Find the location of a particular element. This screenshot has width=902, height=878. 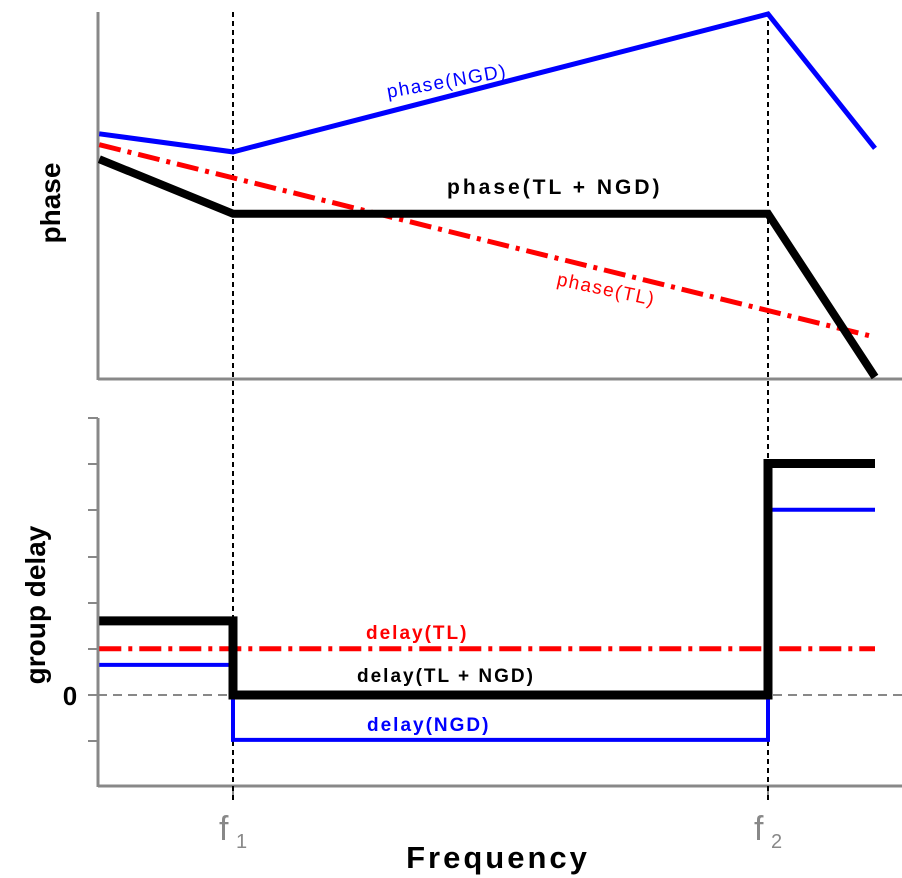

f2-label: f 2 is located at coordinates (768, 831).